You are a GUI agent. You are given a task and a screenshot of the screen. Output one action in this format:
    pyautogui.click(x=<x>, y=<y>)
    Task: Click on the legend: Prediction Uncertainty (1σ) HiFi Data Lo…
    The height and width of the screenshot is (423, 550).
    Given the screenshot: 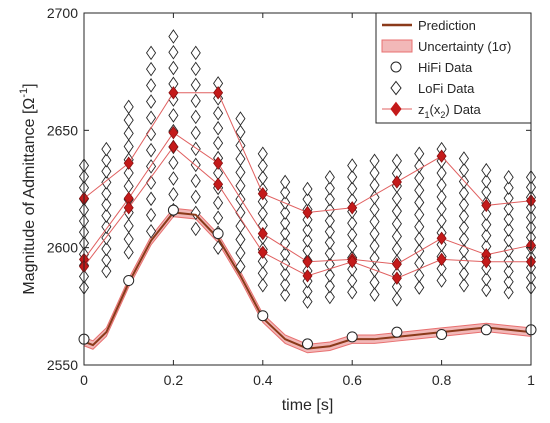 What is the action you would take?
    pyautogui.click(x=453, y=68)
    